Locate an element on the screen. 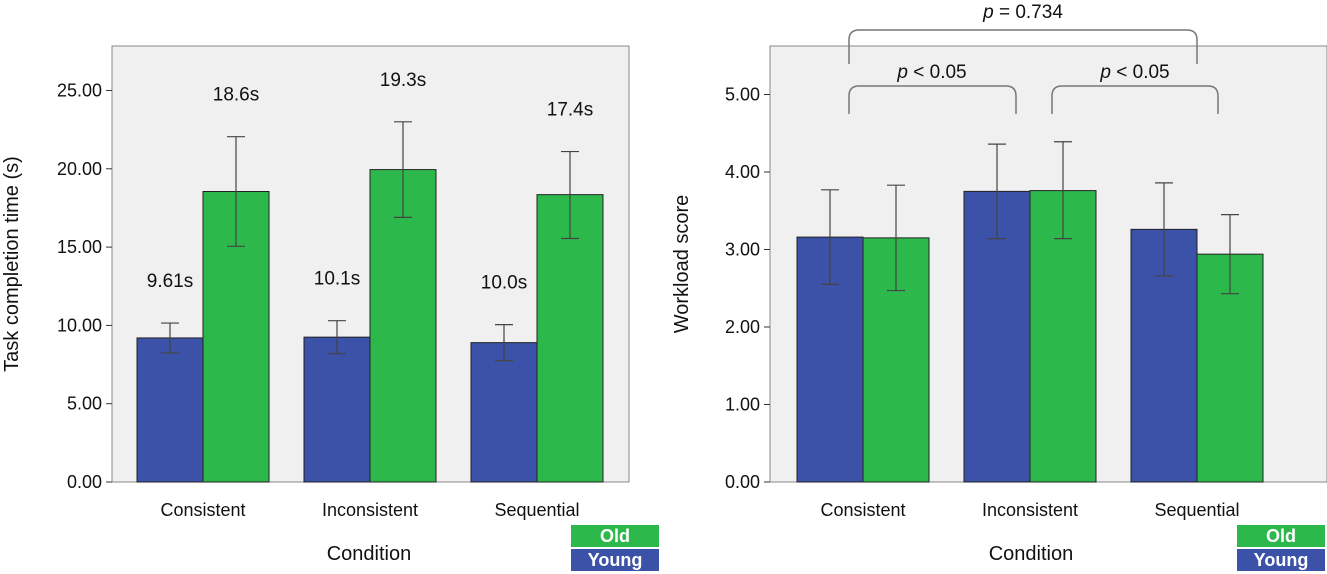 Image resolution: width=1327 pixels, height=574 pixels. data-label: 10.1s is located at coordinates (337, 279).